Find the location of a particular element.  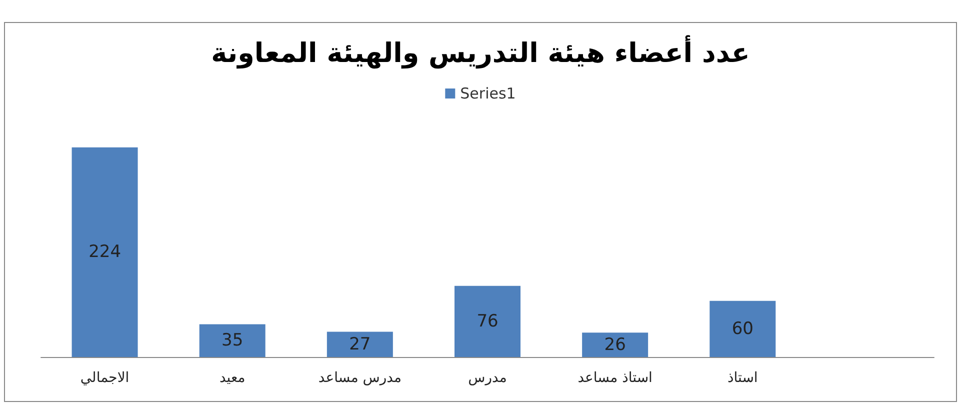

x-tick-label: الاجمالي is located at coordinates (105, 378).